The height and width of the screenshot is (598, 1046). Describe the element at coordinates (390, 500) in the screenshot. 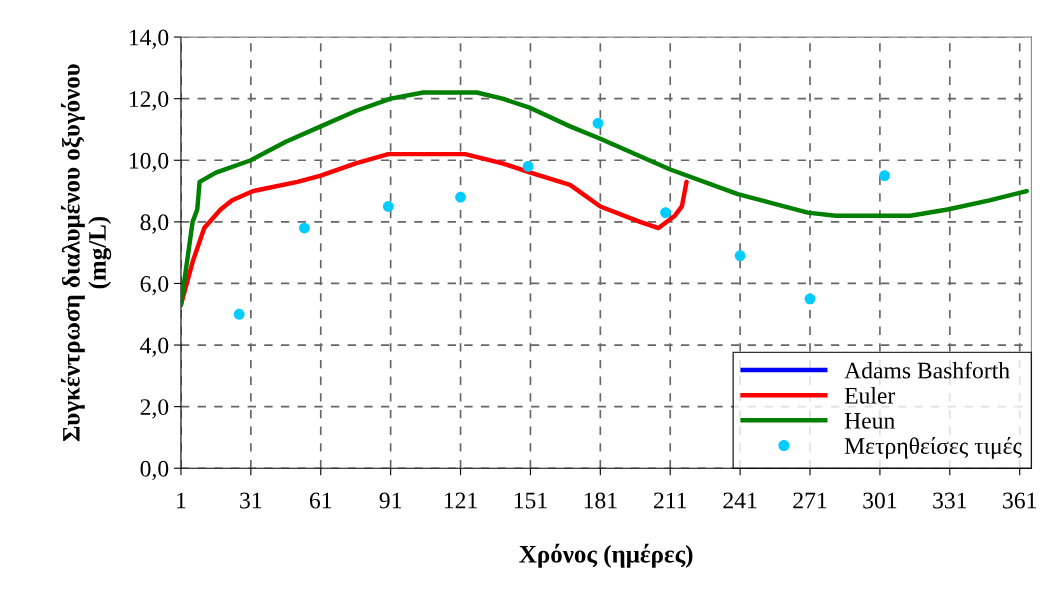

I see `x-tick-label: 91` at that location.